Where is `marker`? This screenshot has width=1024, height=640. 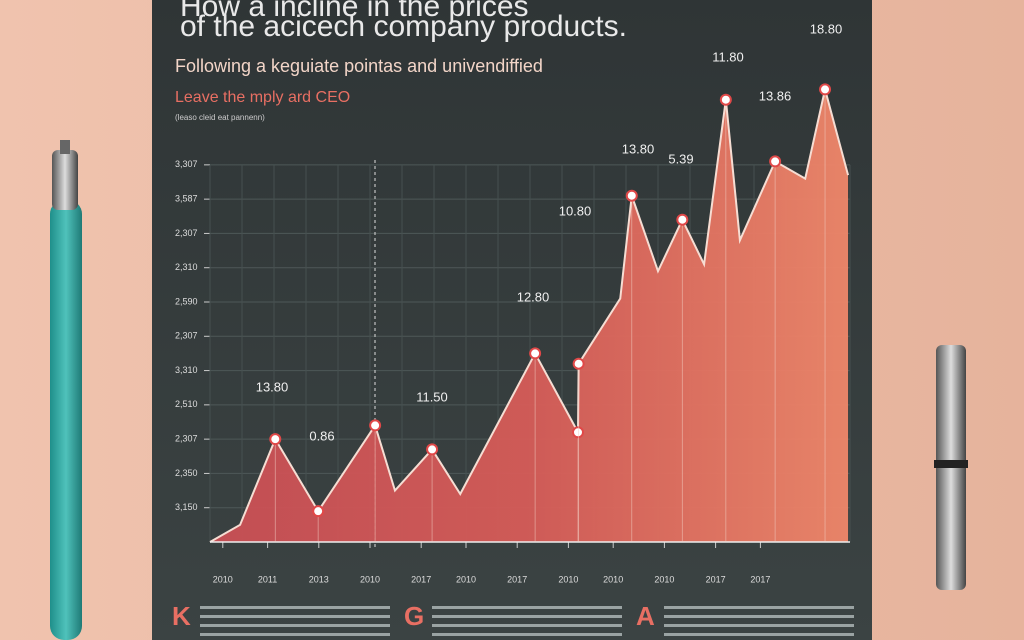 marker is located at coordinates (951, 467).